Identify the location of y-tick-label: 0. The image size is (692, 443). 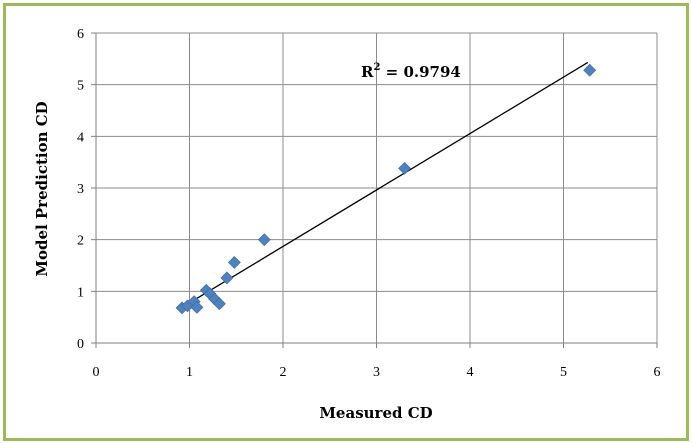
(80, 344).